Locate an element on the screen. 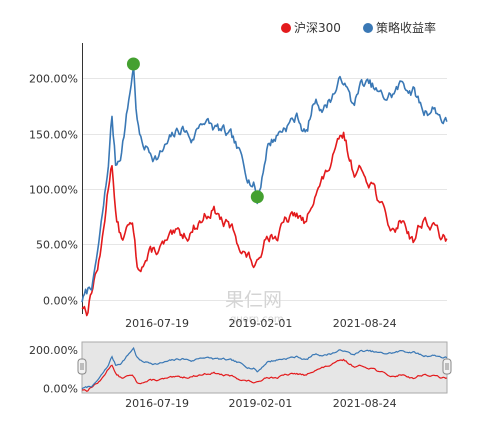 The height and width of the screenshot is (424, 492). x-tick-label: 2016-07-19 is located at coordinates (157, 323).